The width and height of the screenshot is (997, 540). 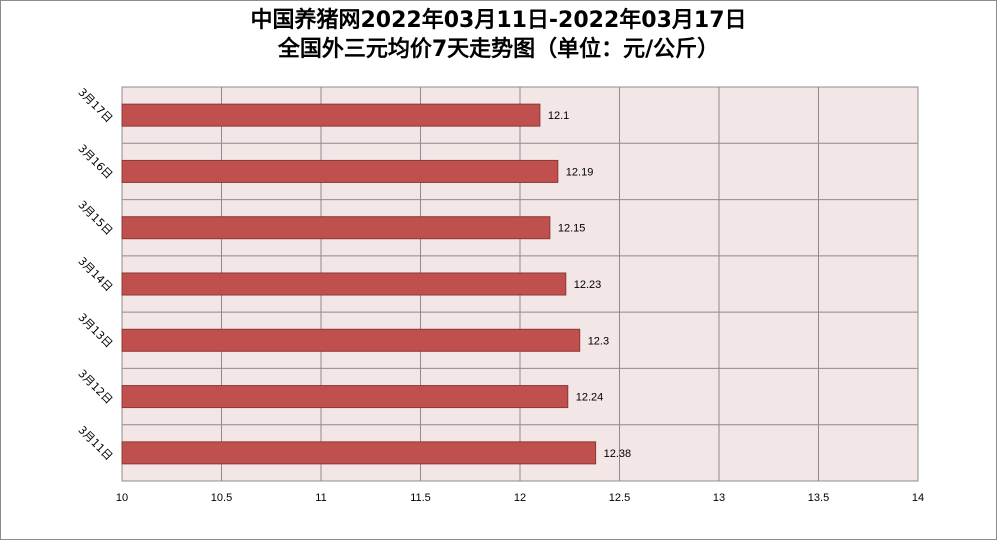 What do you see at coordinates (95, 106) in the screenshot?
I see `category-label: 3月17日` at bounding box center [95, 106].